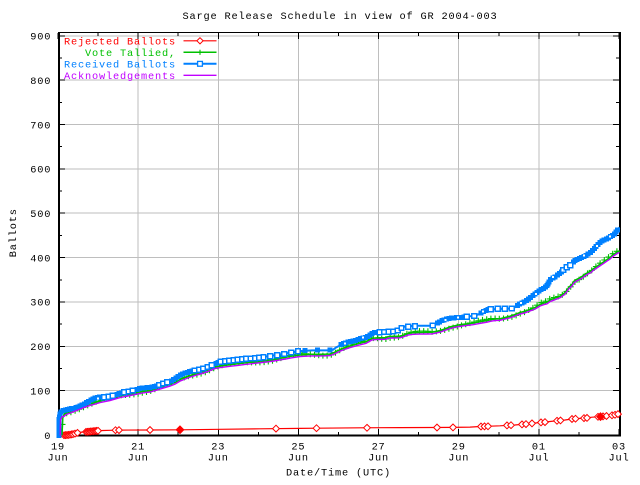  Describe the element at coordinates (120, 42) in the screenshot. I see `svg-text: Rejected Ballots` at that location.